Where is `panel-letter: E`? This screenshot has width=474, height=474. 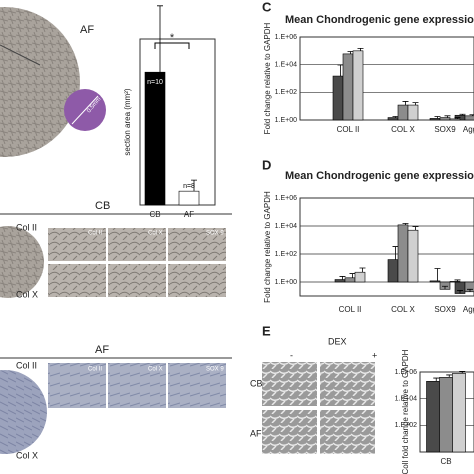 panel-letter: E is located at coordinates (266, 330).